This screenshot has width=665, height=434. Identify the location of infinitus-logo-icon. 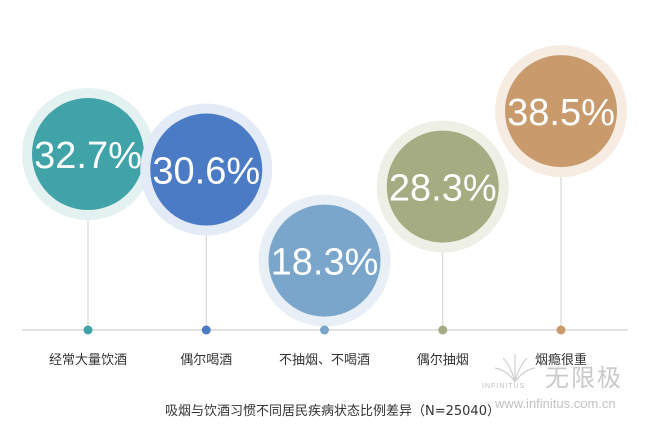
(515, 368).